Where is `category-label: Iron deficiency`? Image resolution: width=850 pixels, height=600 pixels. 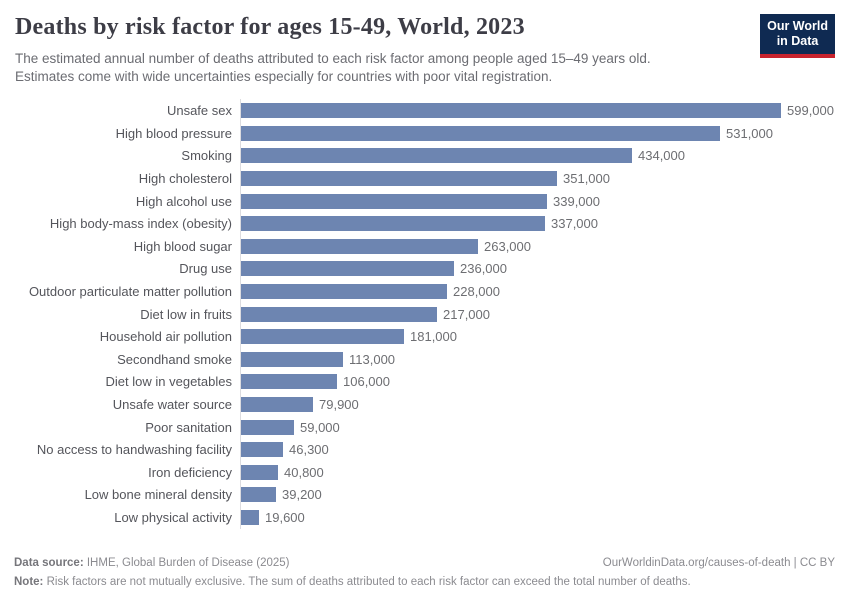 category-label: Iron deficiency is located at coordinates (190, 472).